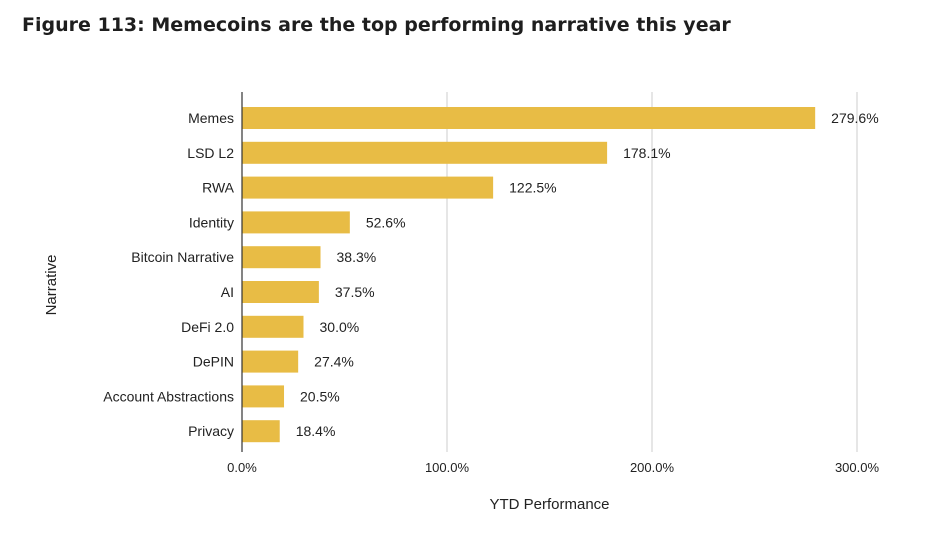 This screenshot has height=534, width=944. What do you see at coordinates (532, 188) in the screenshot?
I see `data-label: 122.5%` at bounding box center [532, 188].